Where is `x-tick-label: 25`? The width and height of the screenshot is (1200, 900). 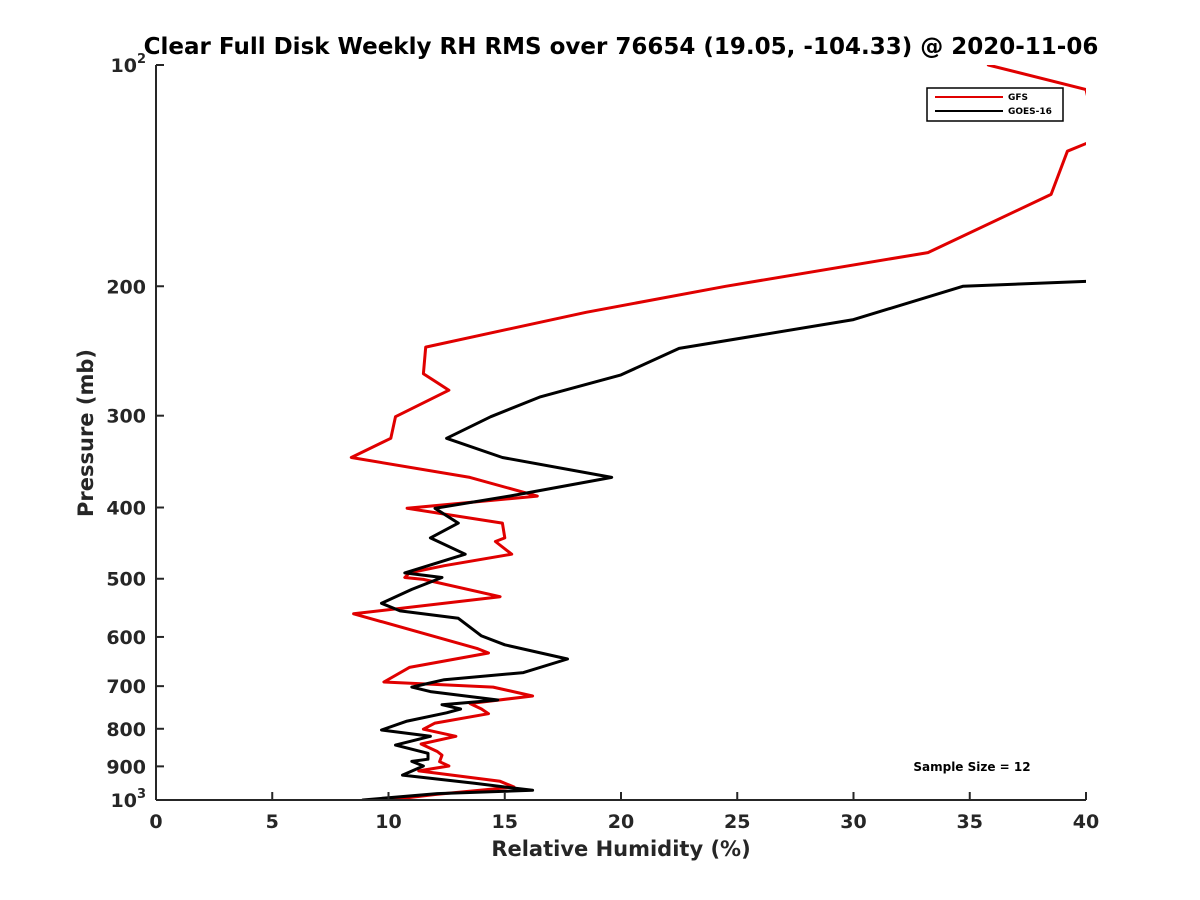
x-tick-label: 25 is located at coordinates (737, 822).